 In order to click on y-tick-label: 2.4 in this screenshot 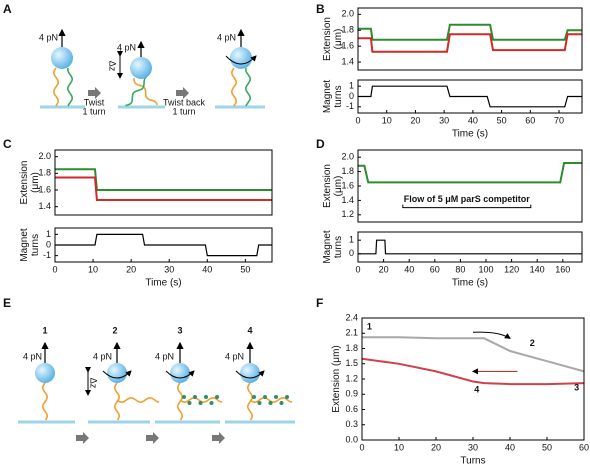, I will do `click(351, 317)`.